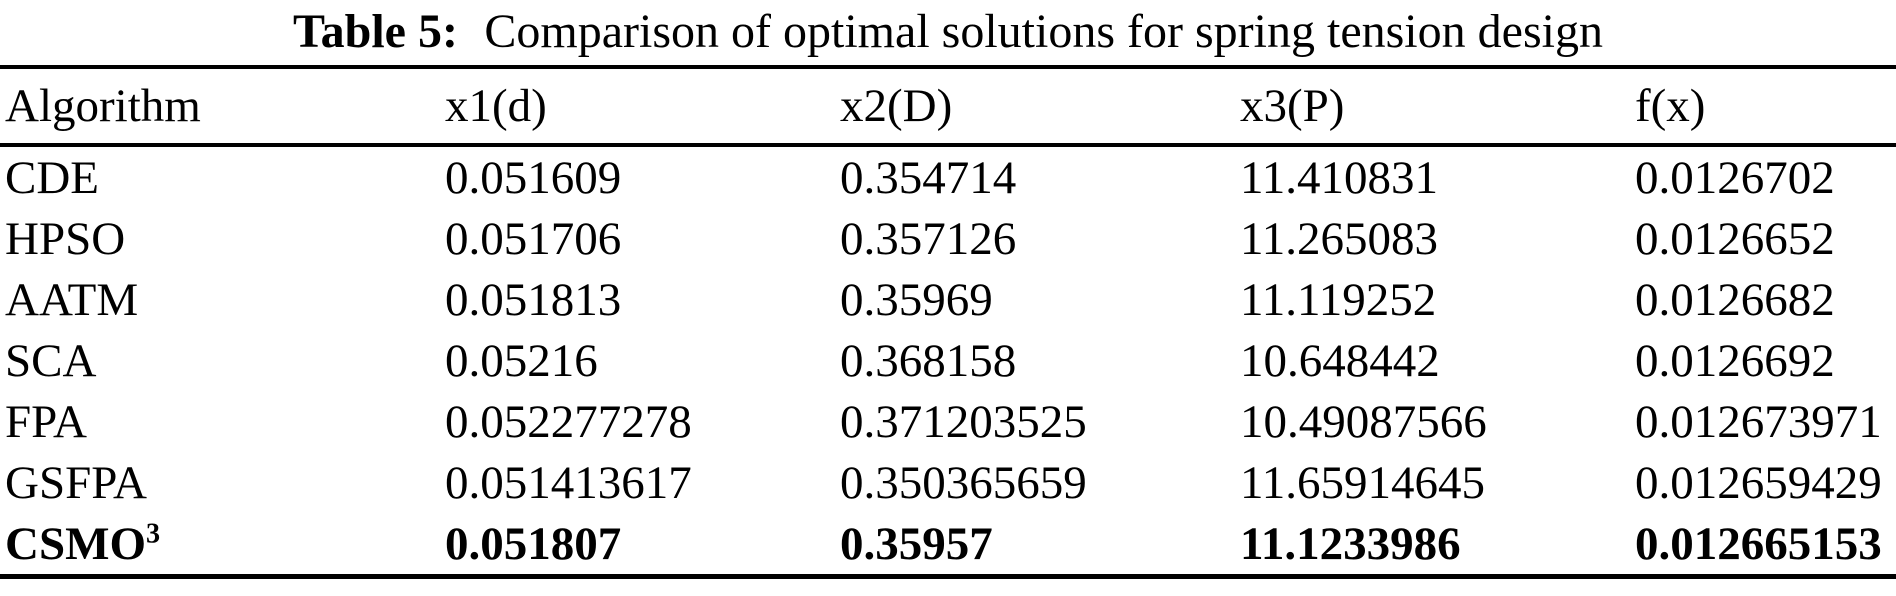 Image resolution: width=1896 pixels, height=596 pixels. I want to click on x2-value-cell: 0.368158, so click(928, 360).